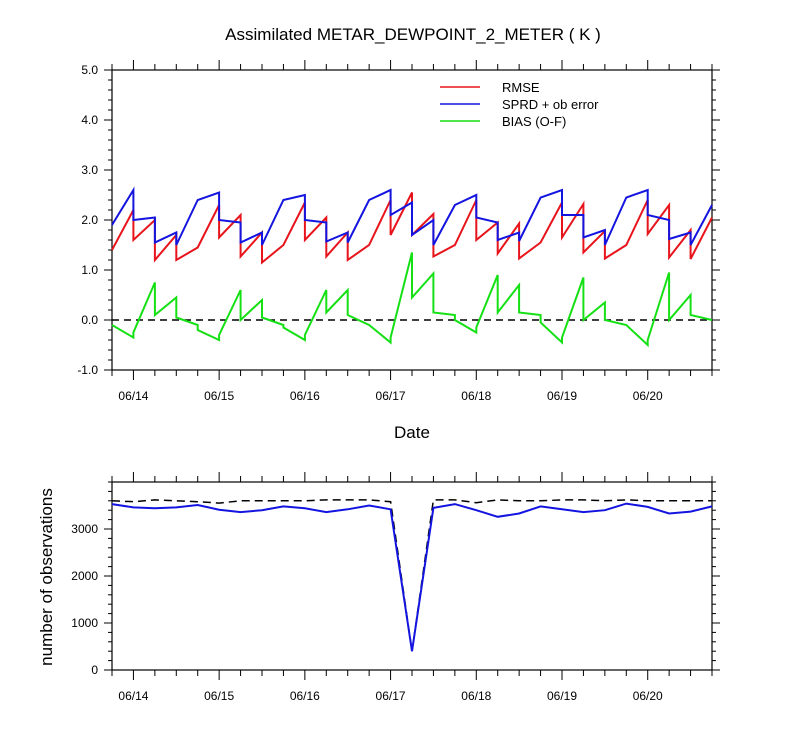 The image size is (800, 750). What do you see at coordinates (562, 696) in the screenshot?
I see `bottom-xtick-label: 06/19` at bounding box center [562, 696].